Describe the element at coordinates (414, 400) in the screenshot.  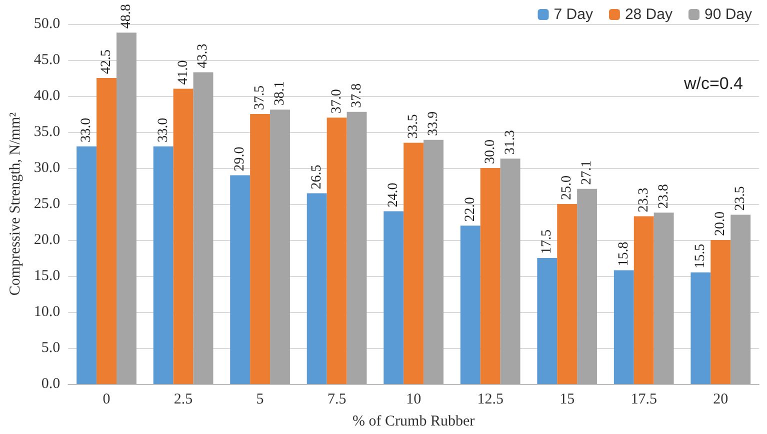
I see `x-tick-label: 10` at that location.